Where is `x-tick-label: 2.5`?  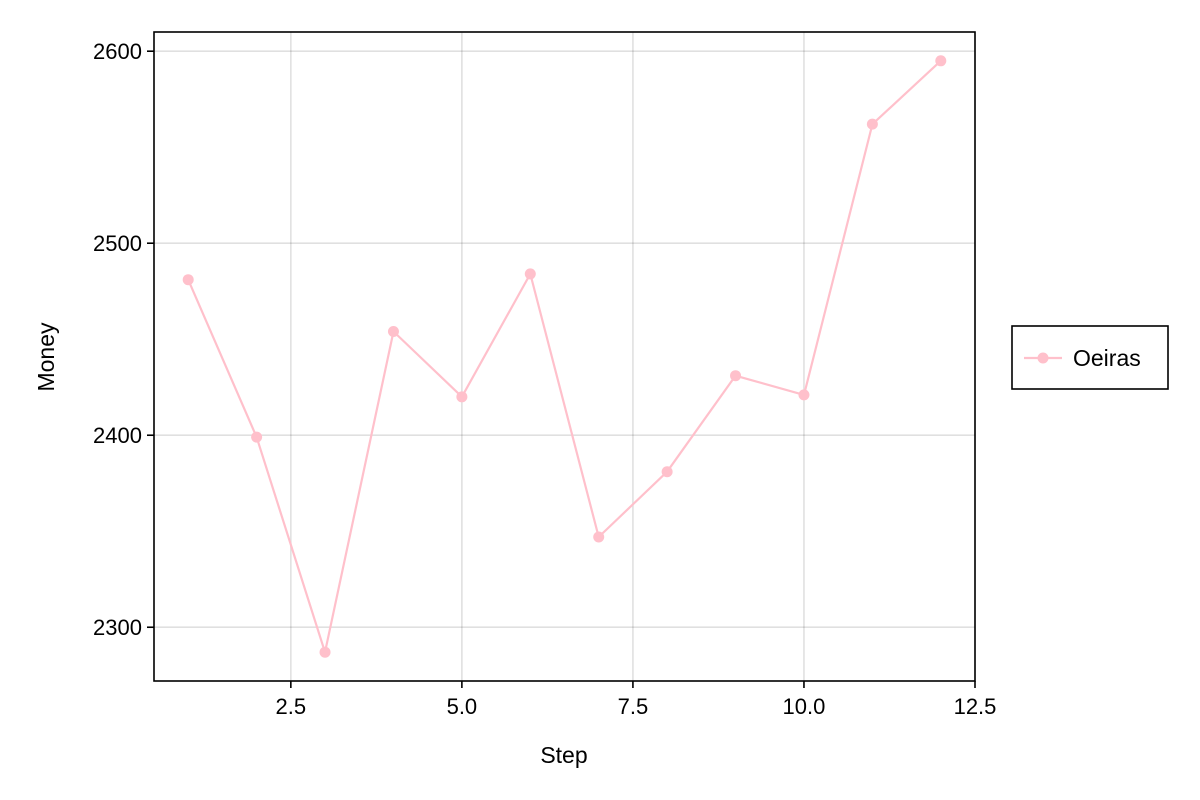 x-tick-label: 2.5 is located at coordinates (291, 706).